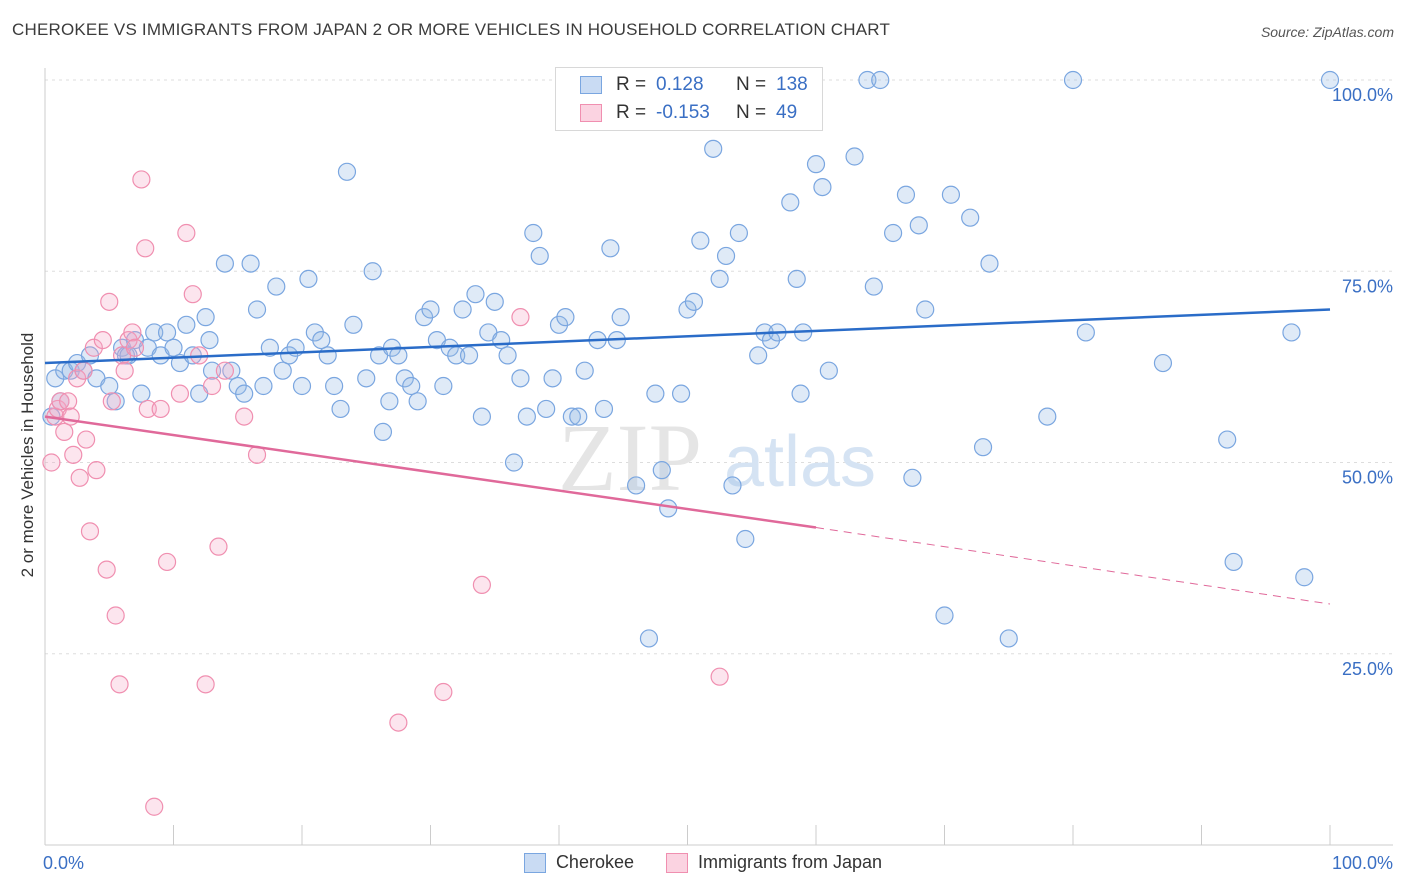  I want to click on legend-row-cherokee: R = 0.128 N = 138, so click(718, 85).